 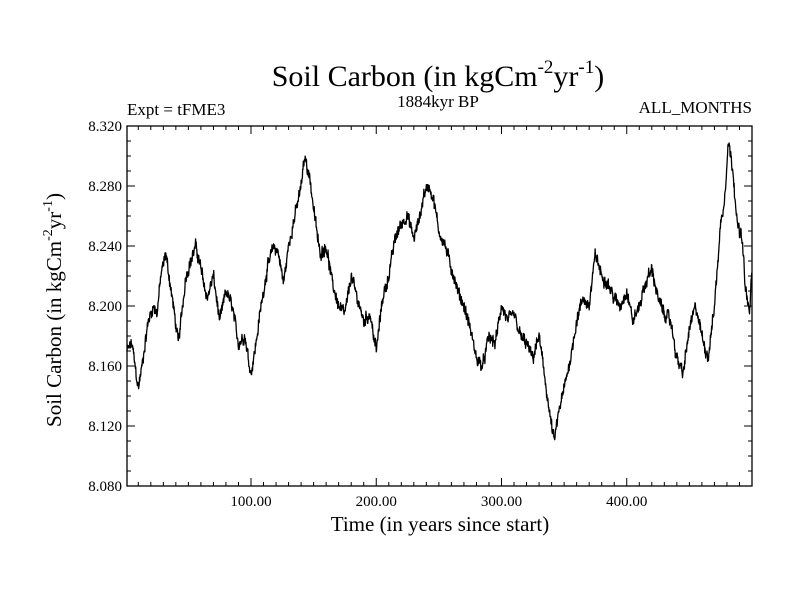 I want to click on y-tick-label: 8.160, so click(x=105, y=367).